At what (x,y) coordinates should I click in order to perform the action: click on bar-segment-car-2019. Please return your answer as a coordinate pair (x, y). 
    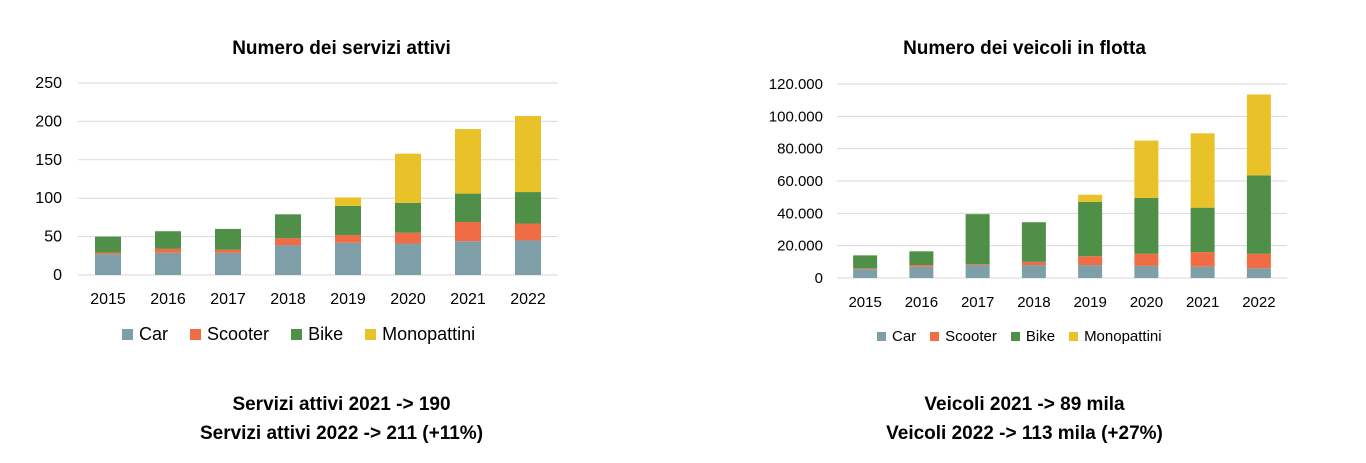
    Looking at the image, I should click on (348, 258).